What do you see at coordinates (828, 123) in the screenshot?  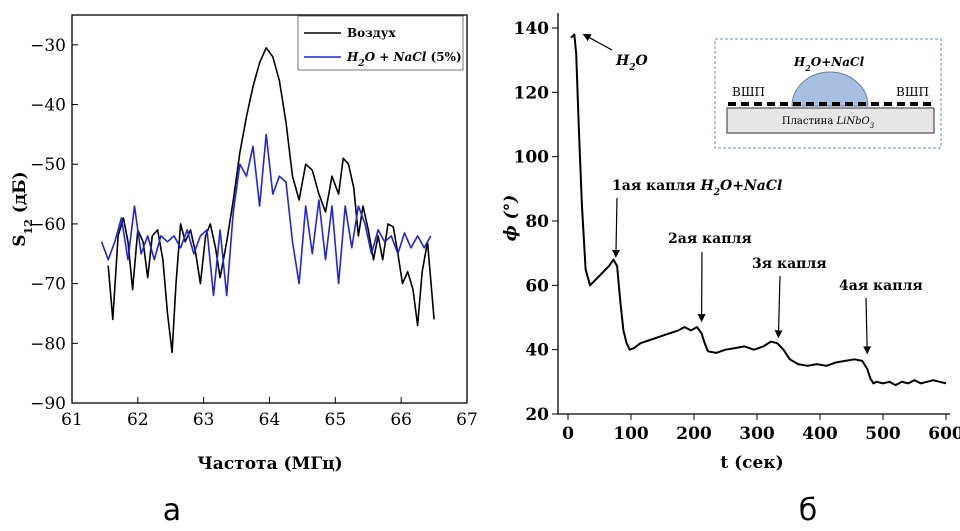 I see `substrate-label: Пластина LiNbO3` at bounding box center [828, 123].